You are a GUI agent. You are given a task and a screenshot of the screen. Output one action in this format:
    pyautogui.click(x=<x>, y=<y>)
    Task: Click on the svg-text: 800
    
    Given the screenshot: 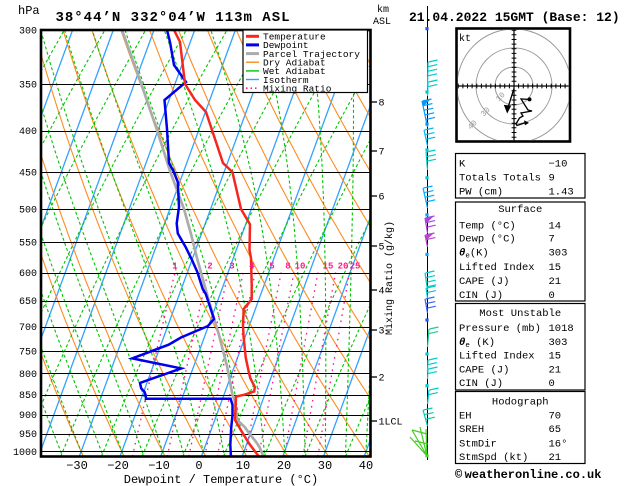 What is the action you would take?
    pyautogui.click(x=28, y=375)
    